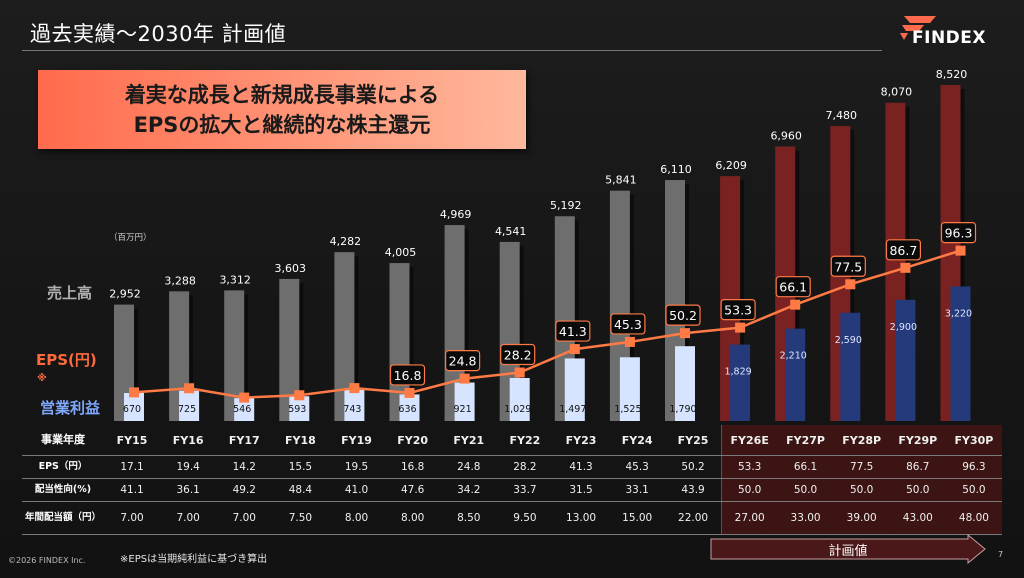 Image resolution: width=1024 pixels, height=578 pixels. I want to click on sales-value-label: 2,952, so click(125, 294).